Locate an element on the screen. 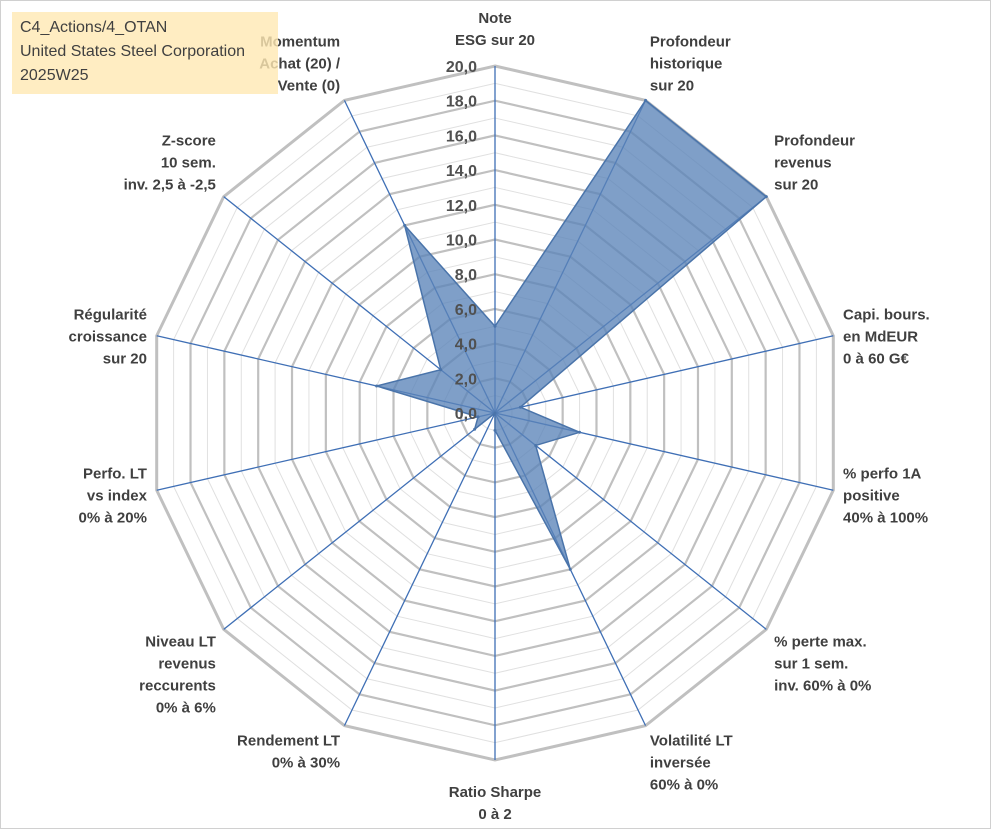 Image resolution: width=991 pixels, height=829 pixels. radar-tick-labels: 0,0 2,0 4,0 6,0 8,0 10,0 12,0 14,0 16,0 18,0 20,0 is located at coordinates (461, 241).